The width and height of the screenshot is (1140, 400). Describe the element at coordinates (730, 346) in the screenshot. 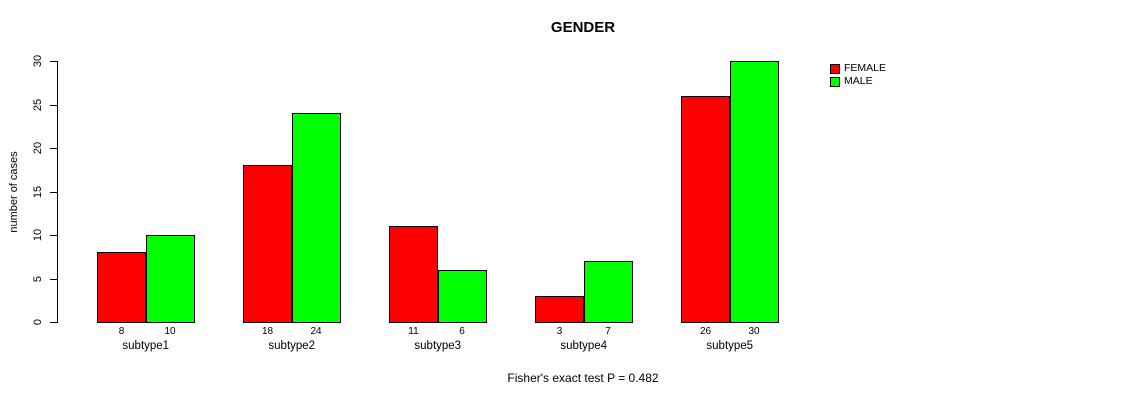

I see `category-label-subtype5: subtype5` at that location.